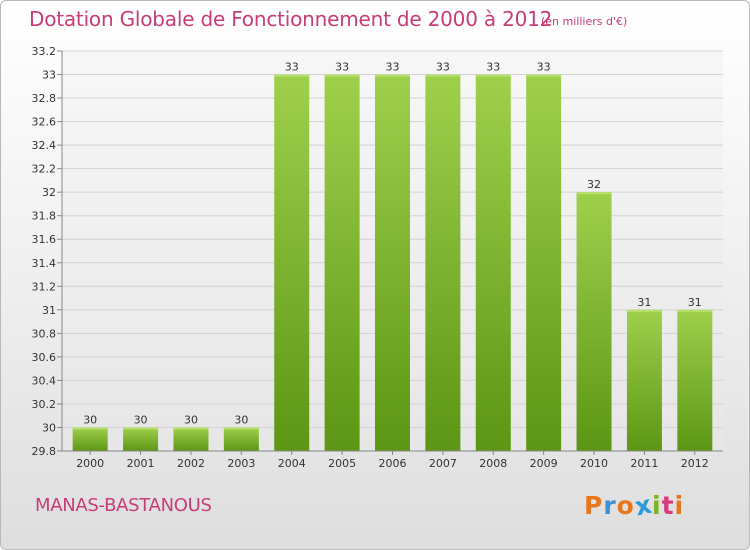 This screenshot has width=750, height=550. Describe the element at coordinates (44, 357) in the screenshot. I see `y-tick-label: 30.6` at that location.